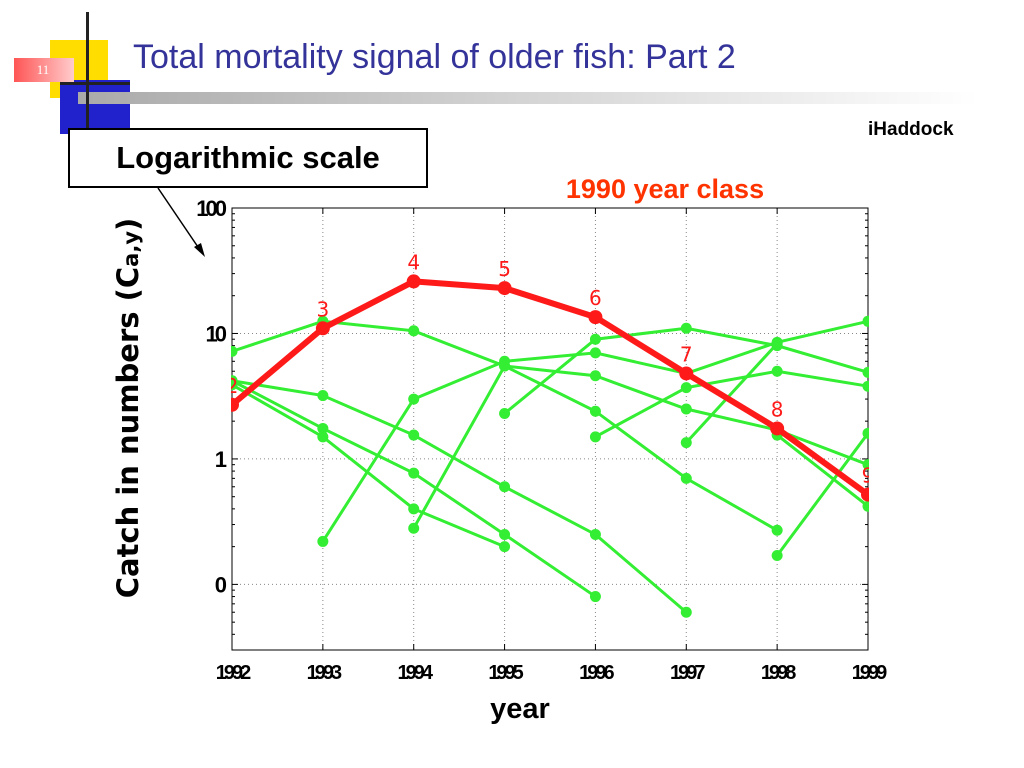  I want to click on x-tick-label: 1997, so click(687, 673).